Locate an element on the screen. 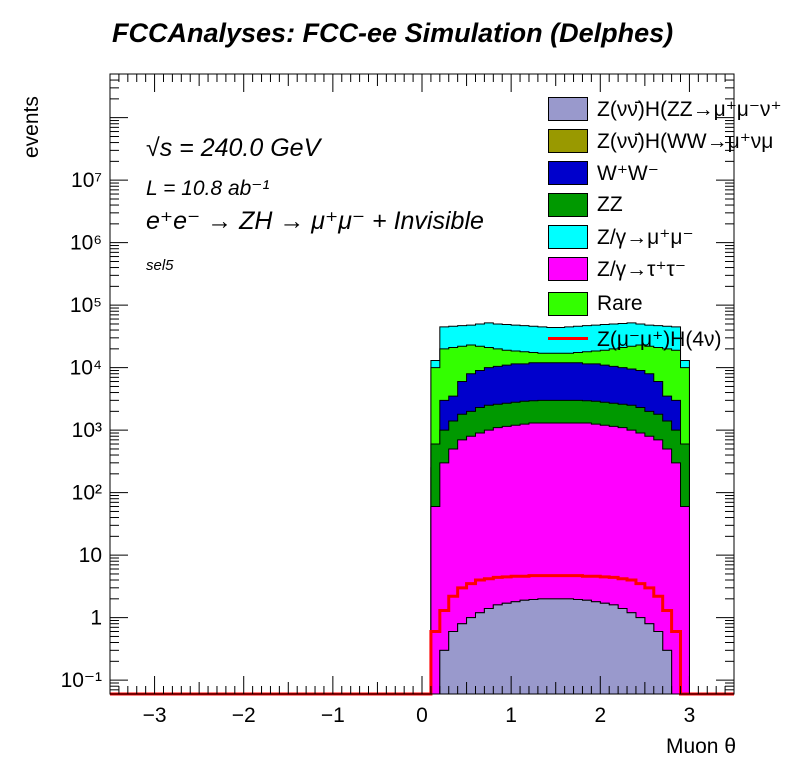  x-tick-label: −1 is located at coordinates (333, 715).